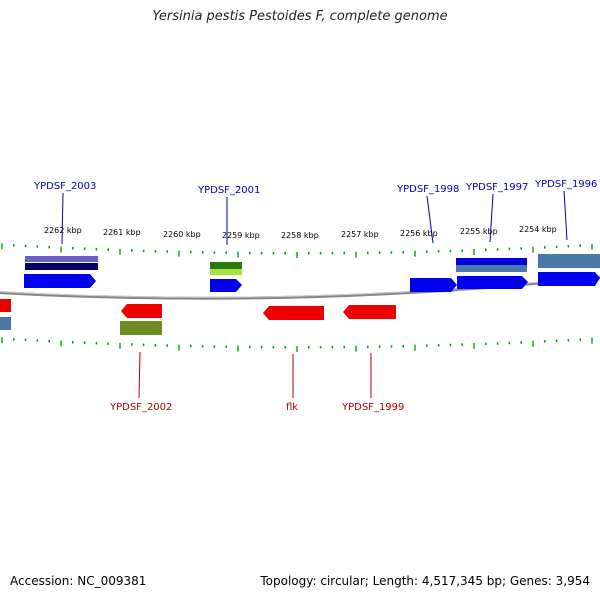 This screenshot has height=600, width=600. I want to click on gene-label: YPDSF_1998, so click(427, 189).